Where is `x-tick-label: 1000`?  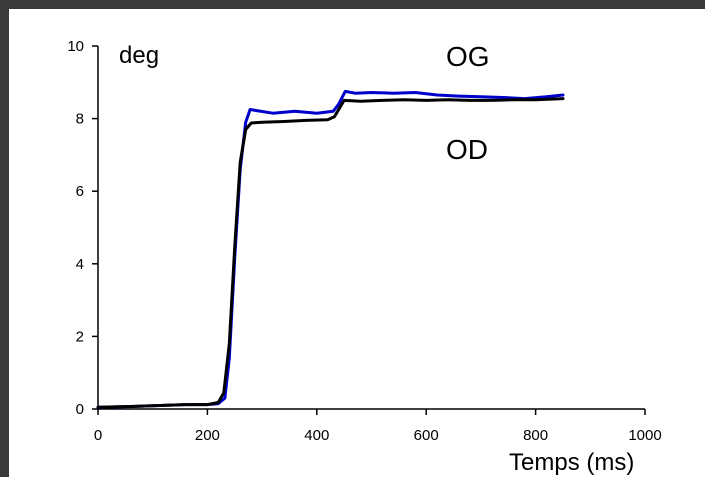 x-tick-label: 1000 is located at coordinates (644, 435).